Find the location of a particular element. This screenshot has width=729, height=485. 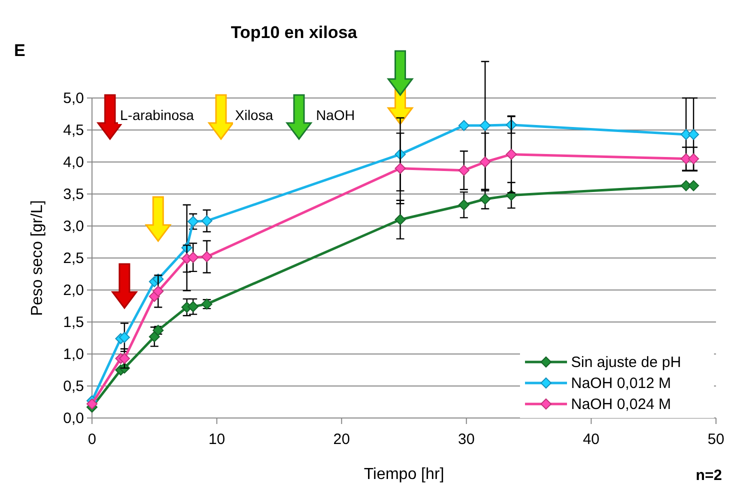

y-tick-label: 1,0 is located at coordinates (73, 354).